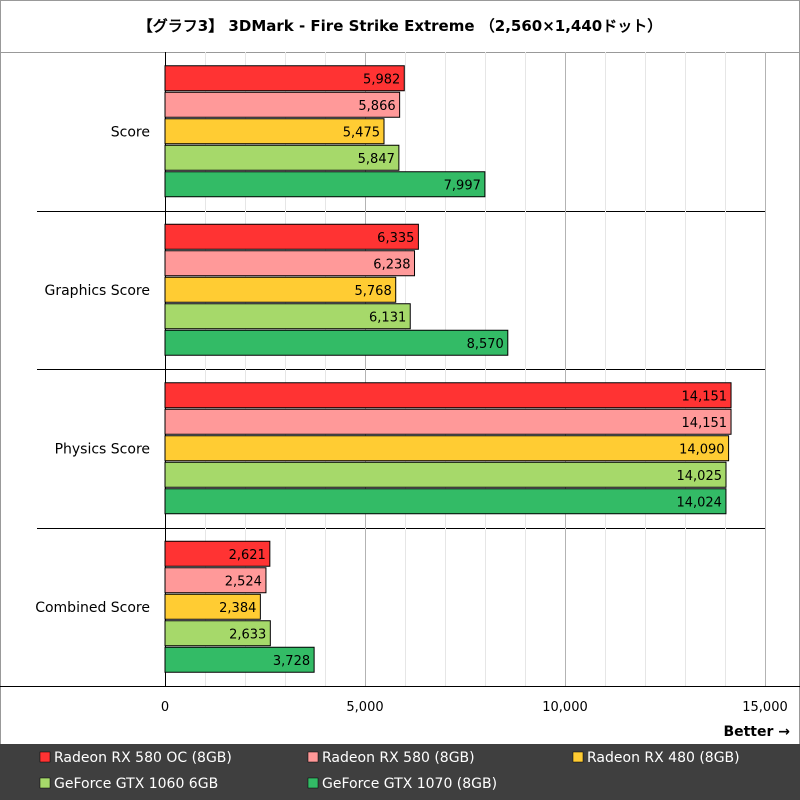 This screenshot has width=800, height=800. What do you see at coordinates (282, 157) in the screenshot?
I see `bar-score-geforce-gtx-1060-6gb` at bounding box center [282, 157].